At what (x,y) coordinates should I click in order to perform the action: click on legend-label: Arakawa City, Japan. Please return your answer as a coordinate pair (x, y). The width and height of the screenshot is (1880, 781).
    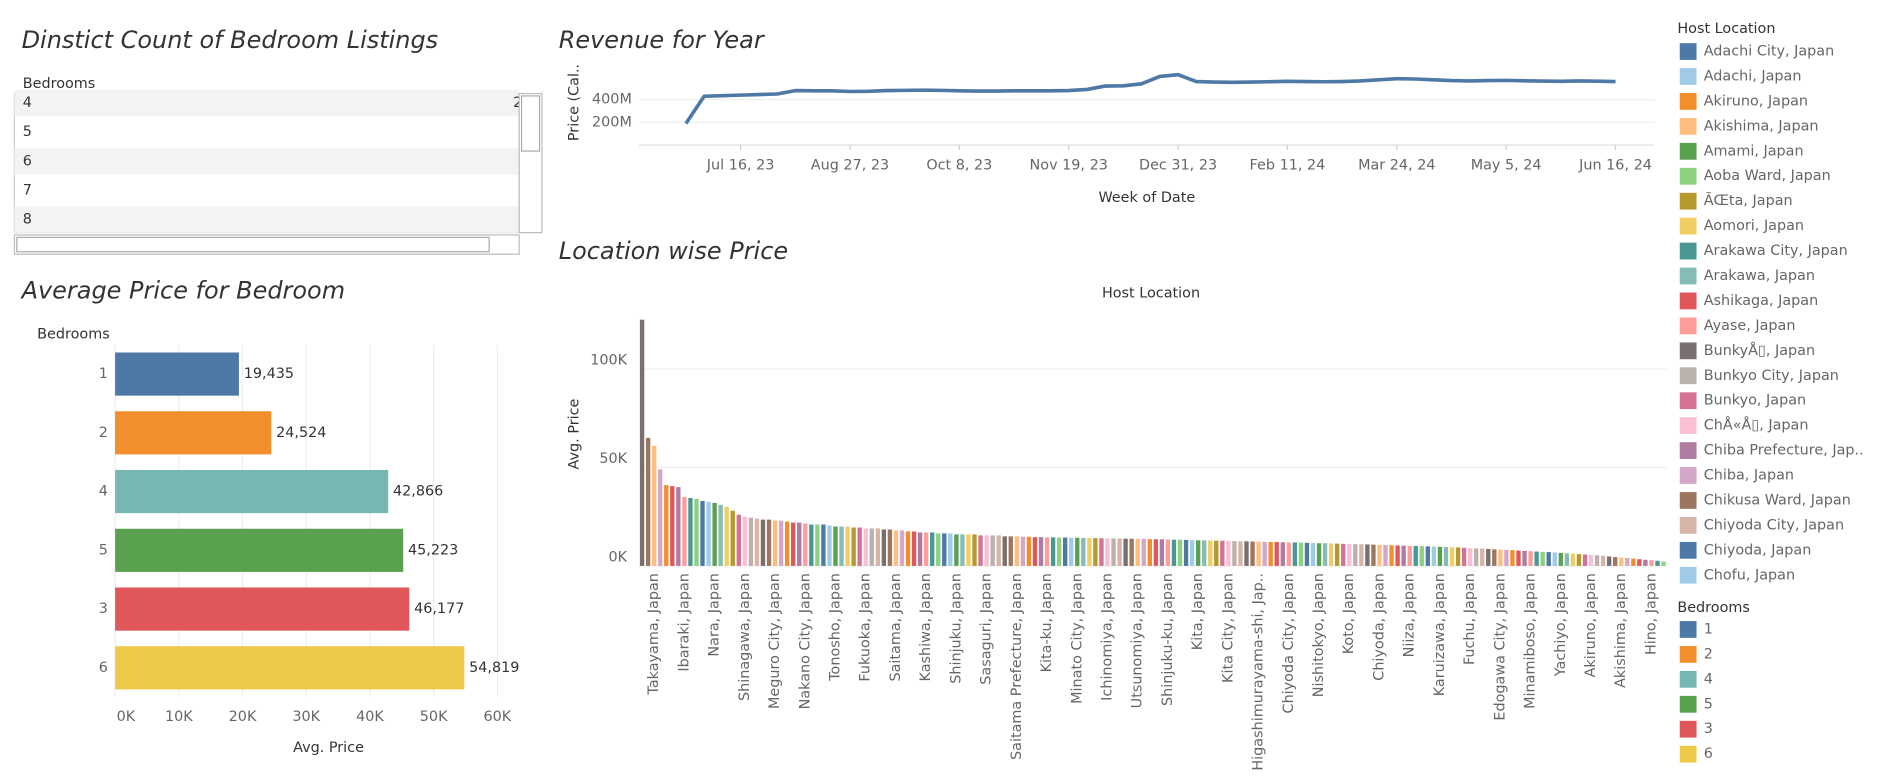
    Looking at the image, I should click on (1776, 251).